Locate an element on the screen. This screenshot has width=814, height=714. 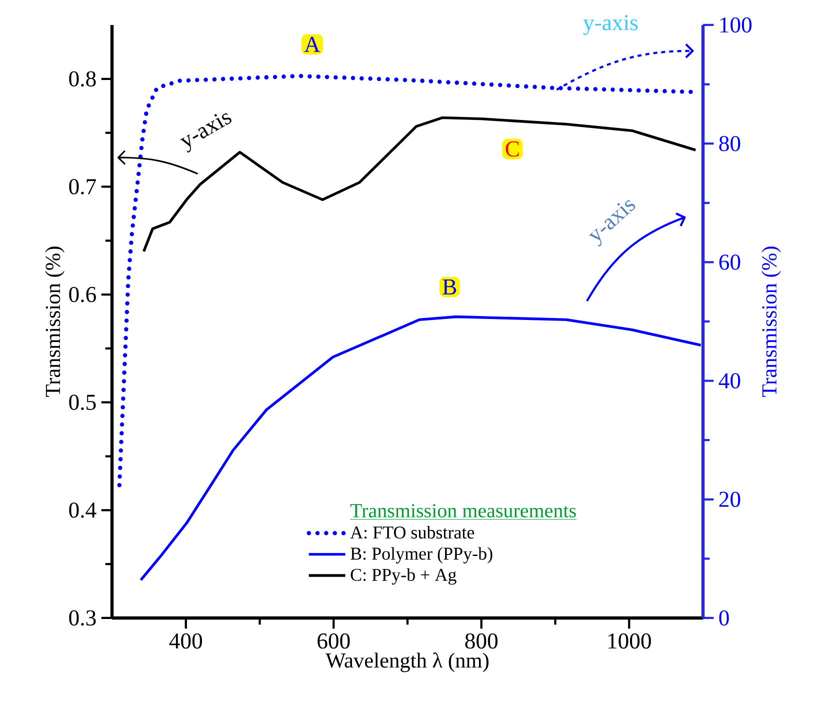
y-tick-label: 0.3 is located at coordinates (82, 618).